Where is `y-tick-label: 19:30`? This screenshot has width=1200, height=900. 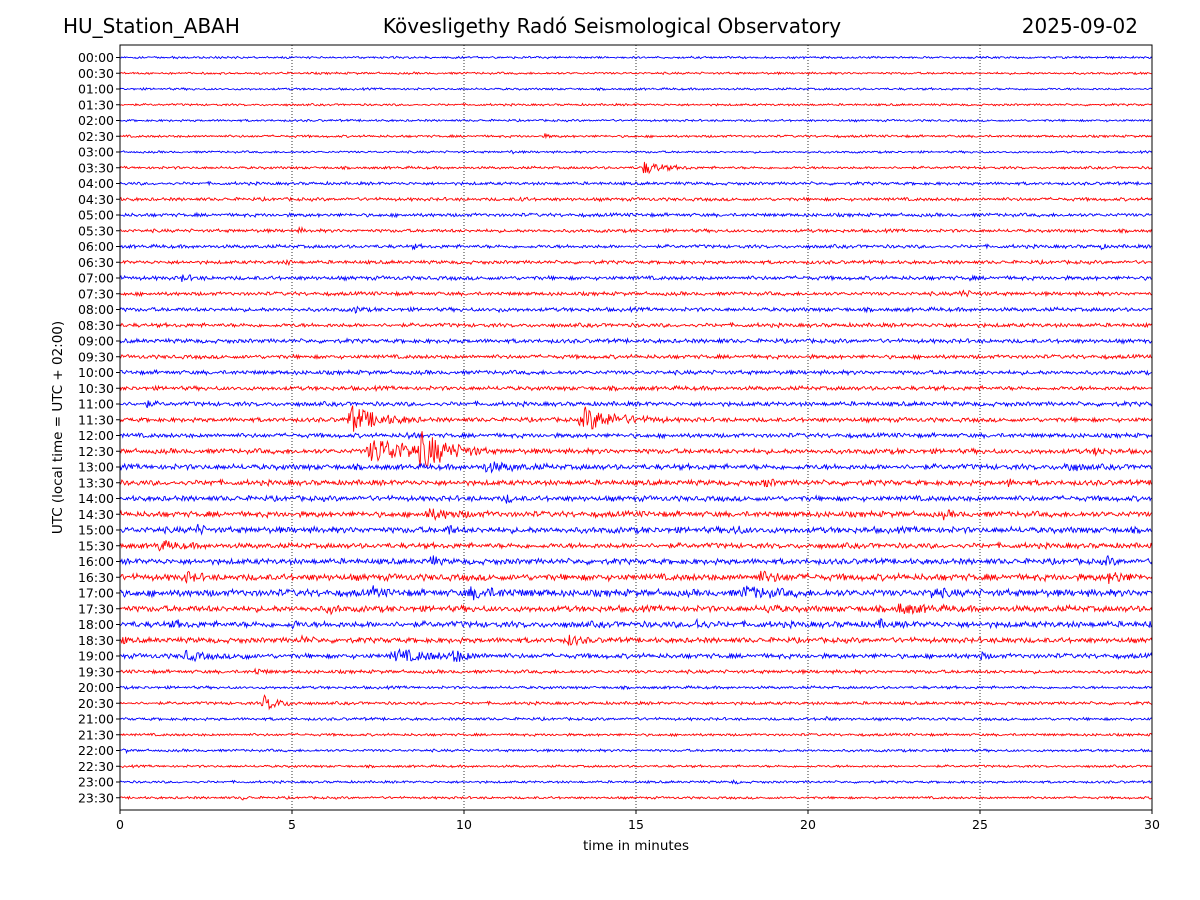
y-tick-label: 19:30 is located at coordinates (96, 671).